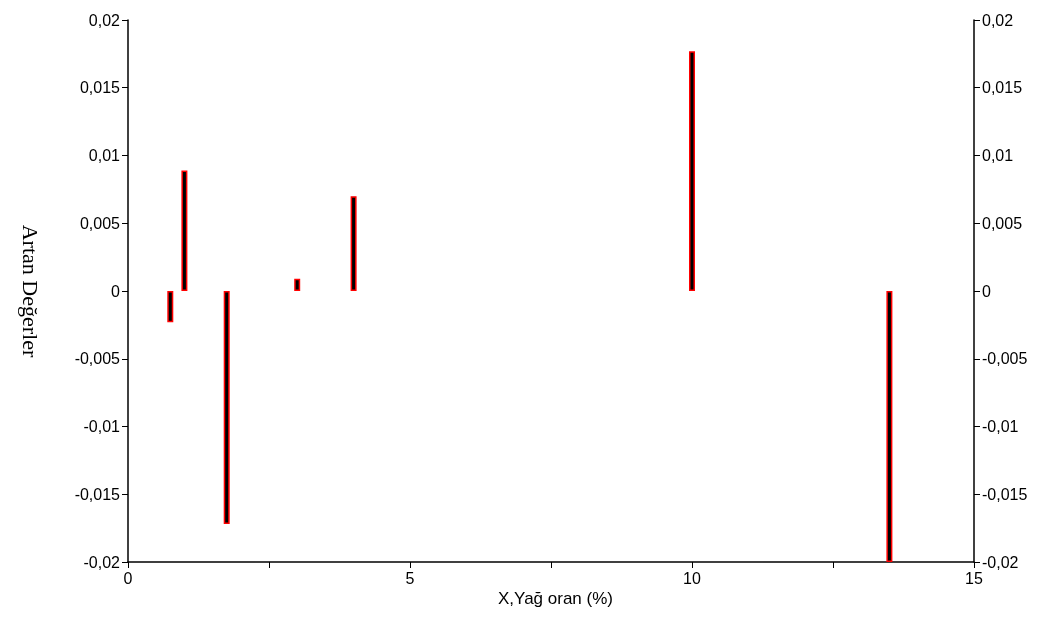 This screenshot has height=625, width=1054. What do you see at coordinates (986, 291) in the screenshot?
I see `y2-tick-label: 0` at bounding box center [986, 291].